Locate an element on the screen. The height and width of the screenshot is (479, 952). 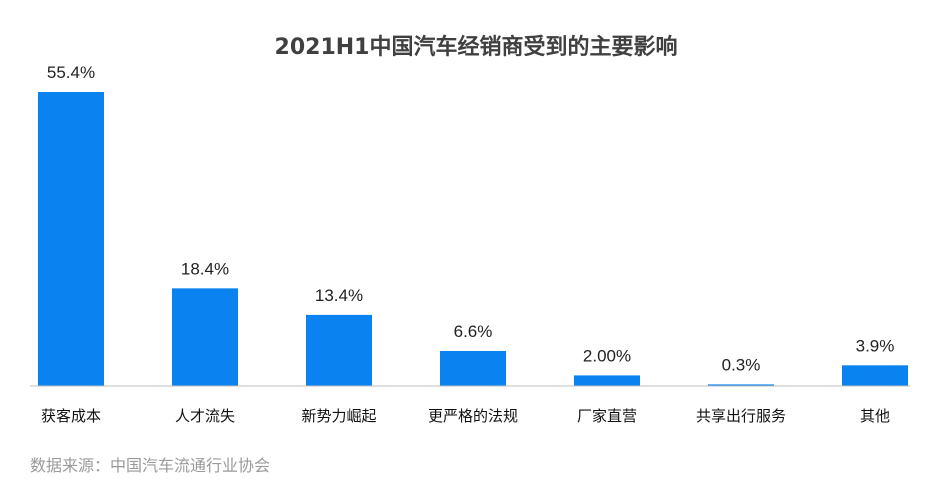
value-label-4: 6.6% is located at coordinates (473, 331).